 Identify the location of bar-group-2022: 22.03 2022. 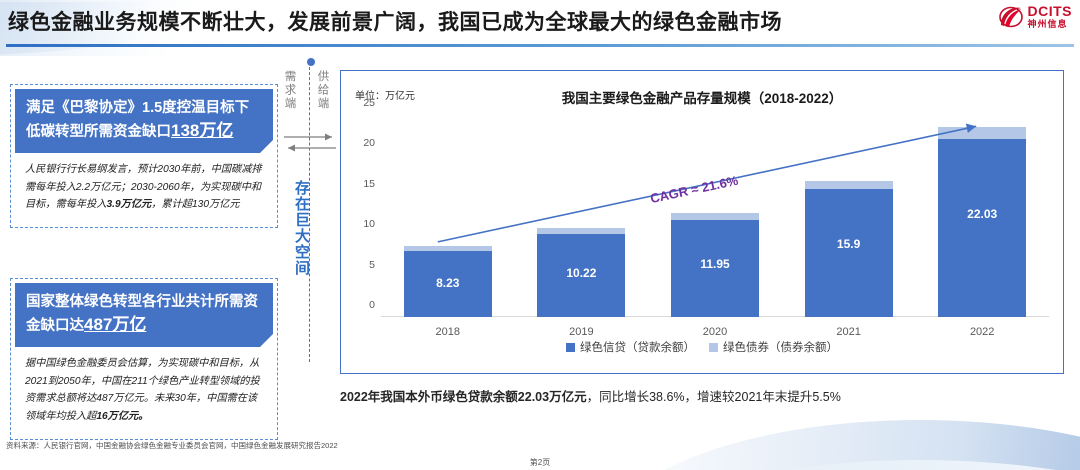
(982, 232).